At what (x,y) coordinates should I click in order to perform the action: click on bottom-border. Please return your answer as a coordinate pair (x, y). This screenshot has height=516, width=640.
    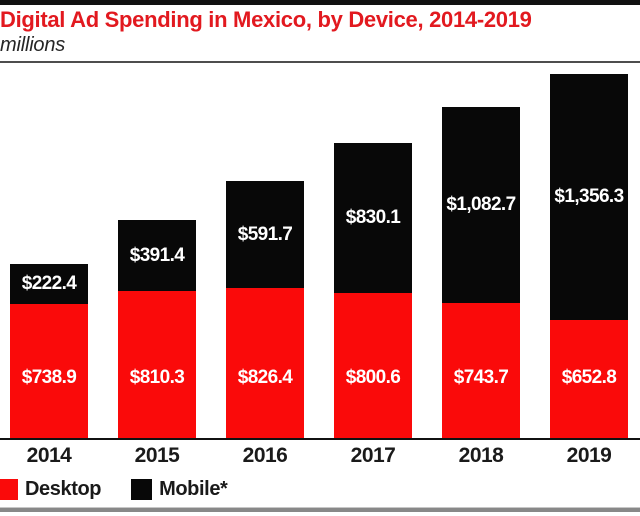
    Looking at the image, I should click on (320, 509).